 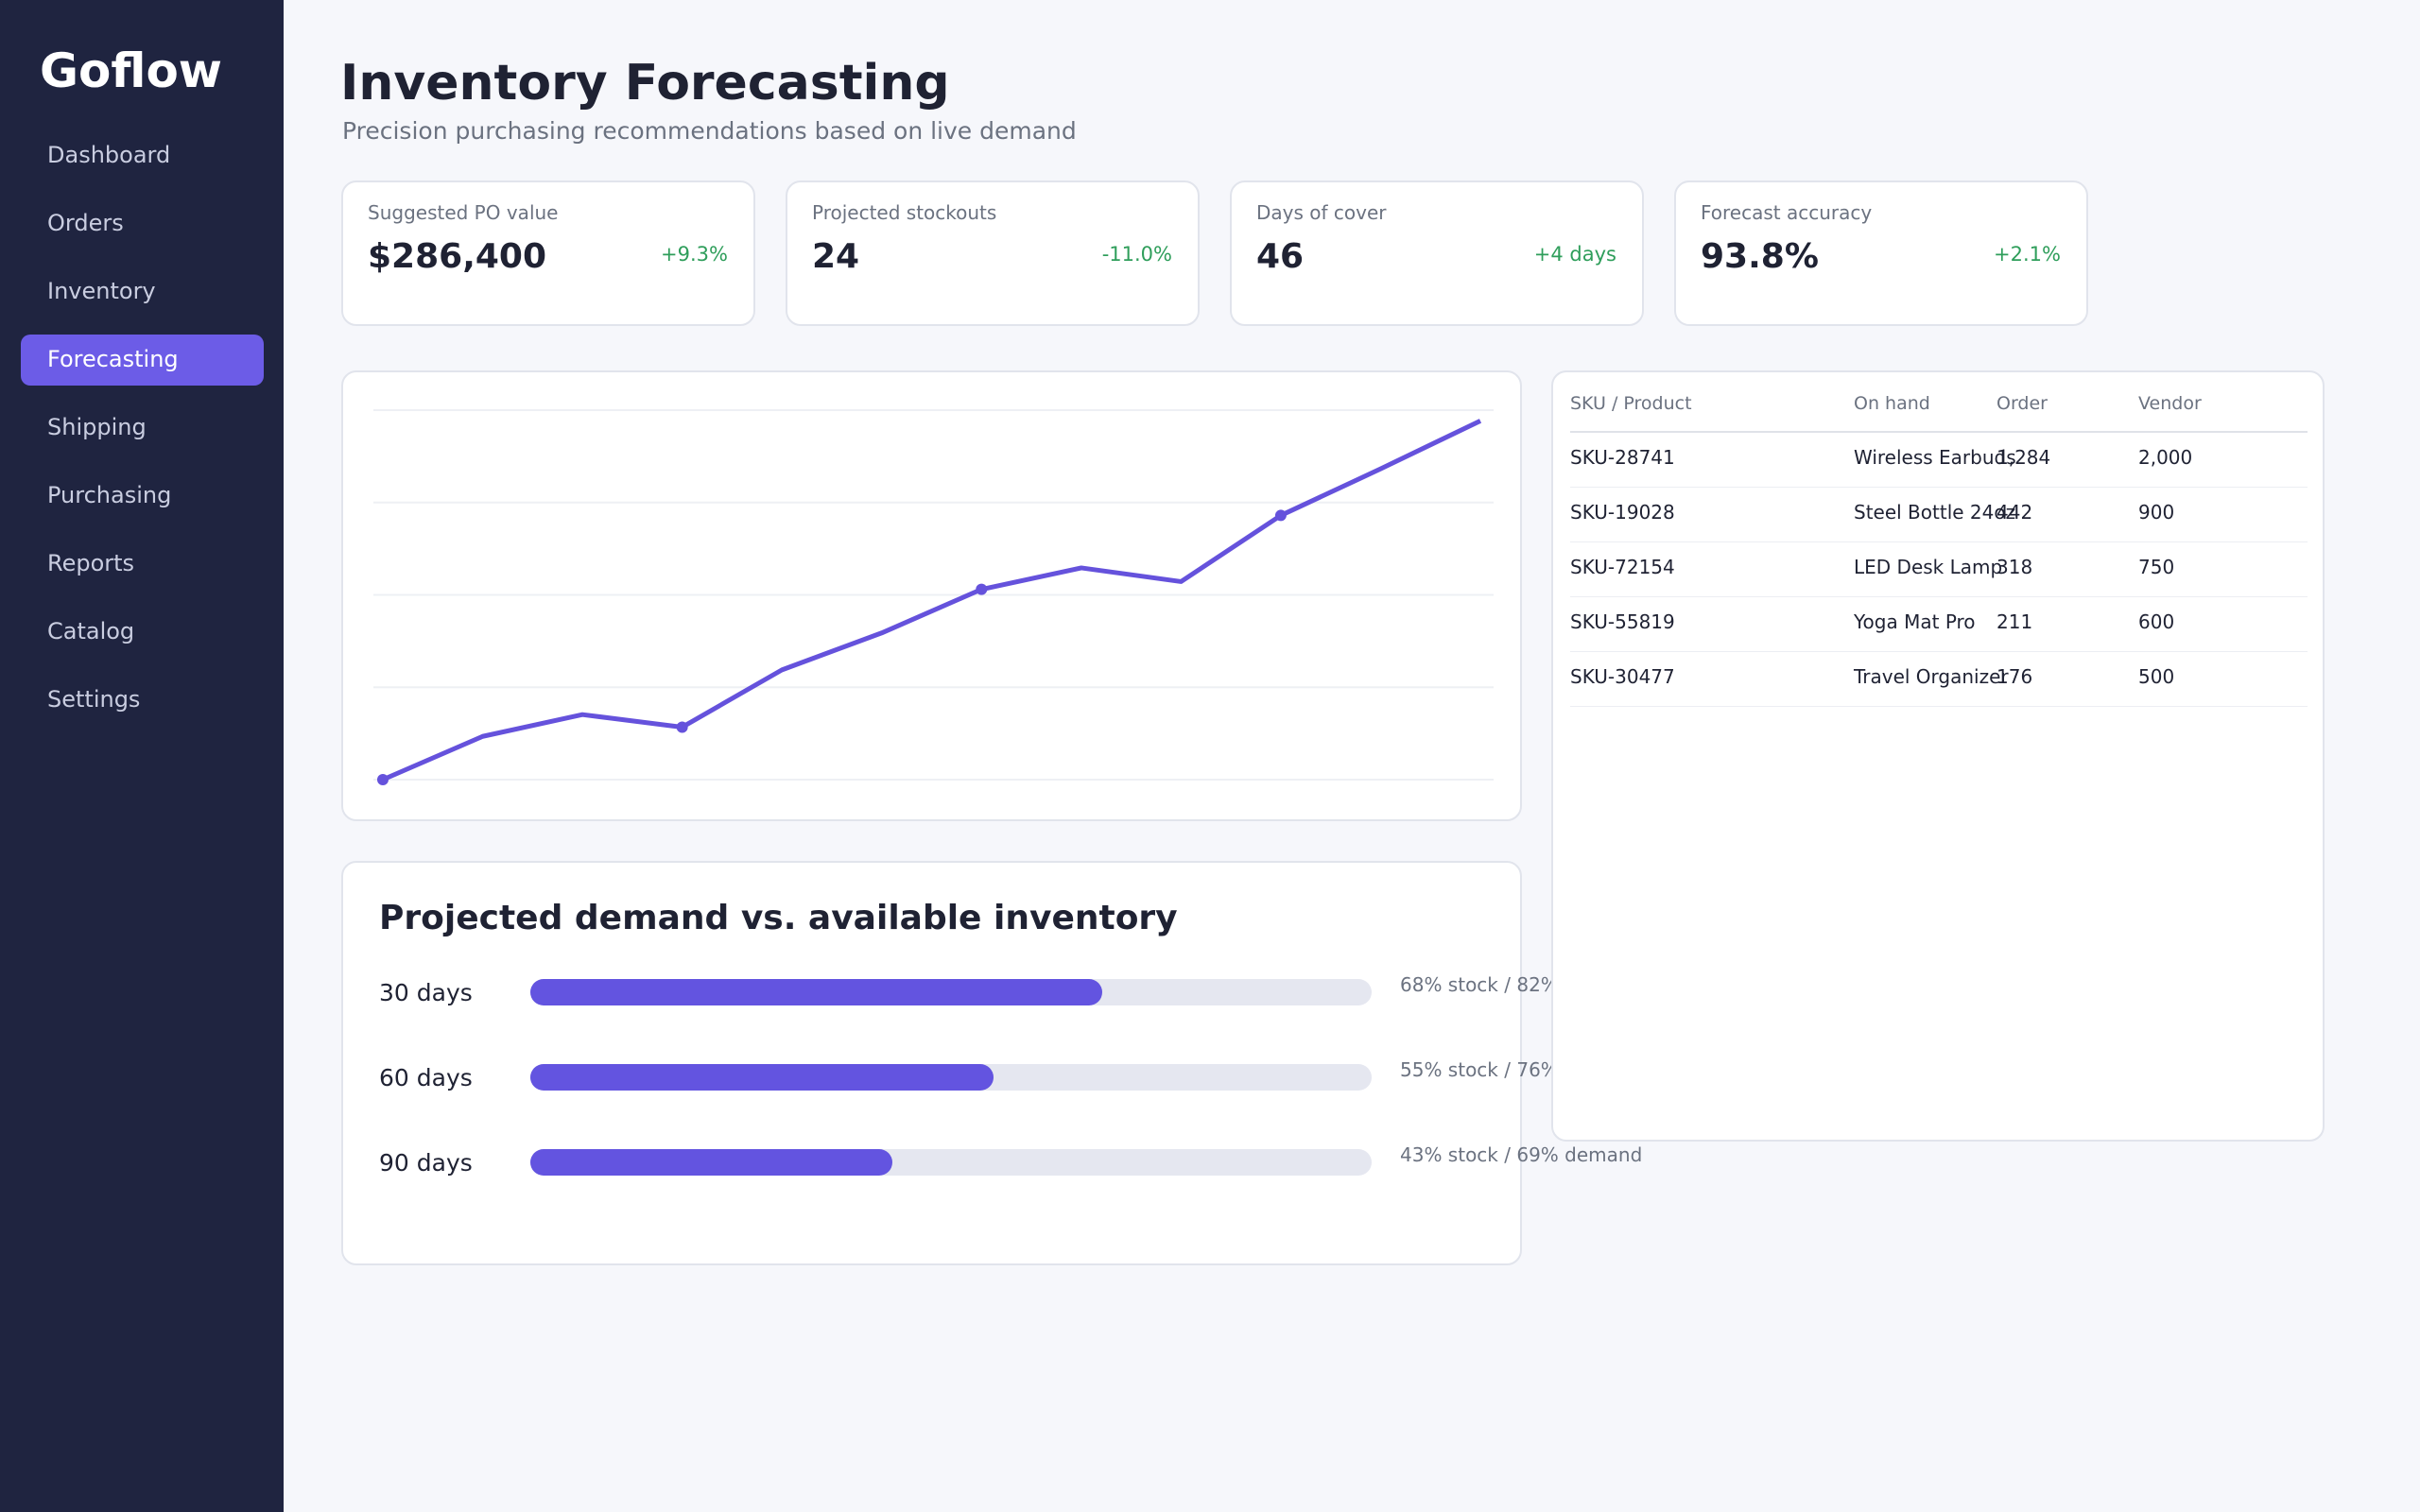 I want to click on table-header: SKU / Product, so click(x=1631, y=403).